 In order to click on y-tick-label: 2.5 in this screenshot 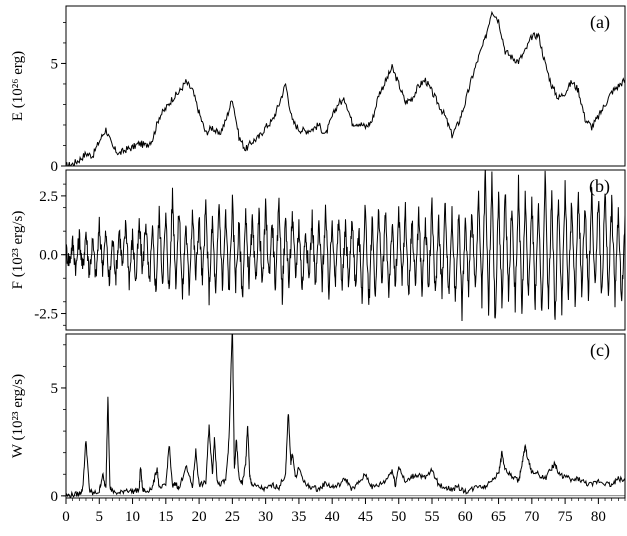, I will do `click(48, 197)`.